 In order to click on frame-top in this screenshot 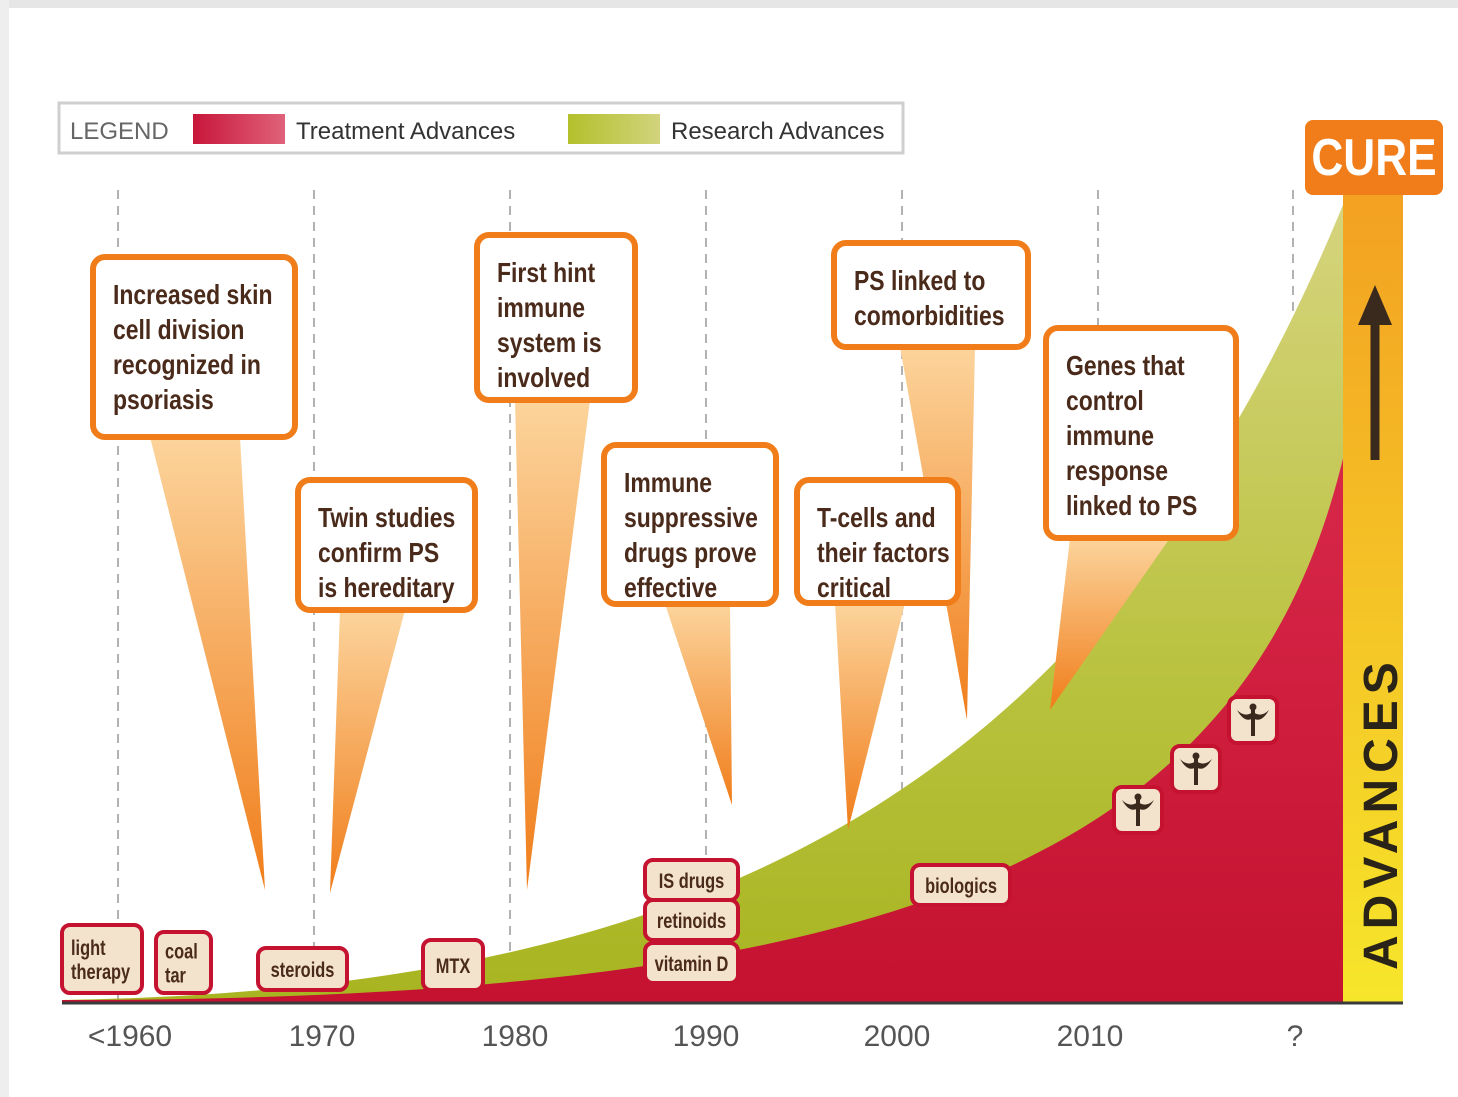, I will do `click(729, 4)`.